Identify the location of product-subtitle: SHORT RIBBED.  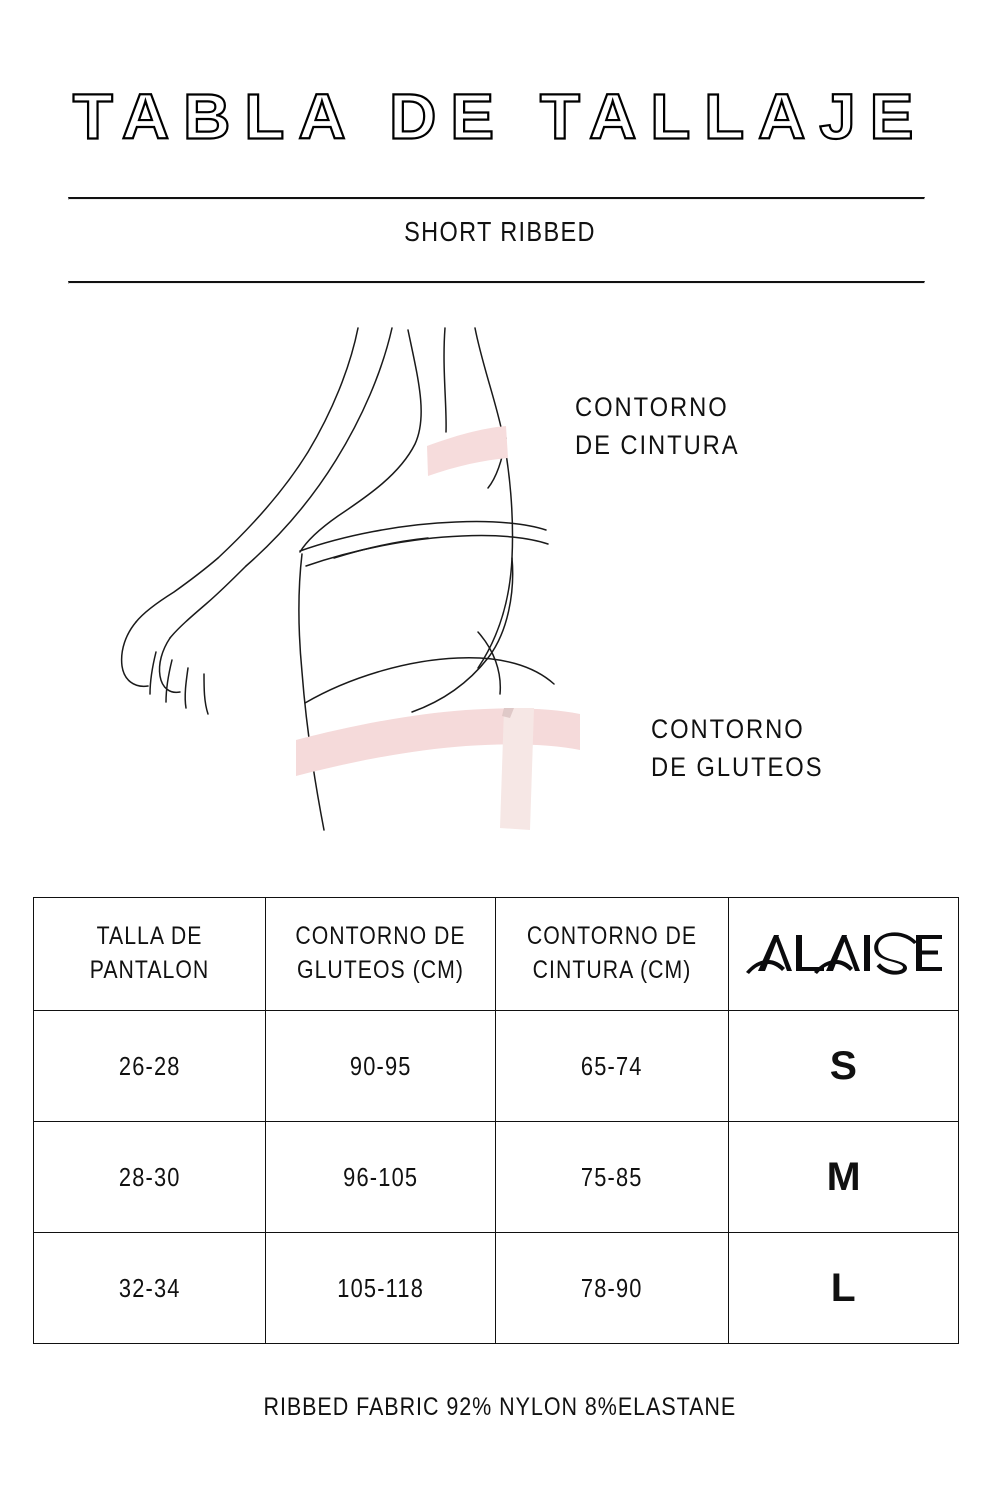
(500, 231).